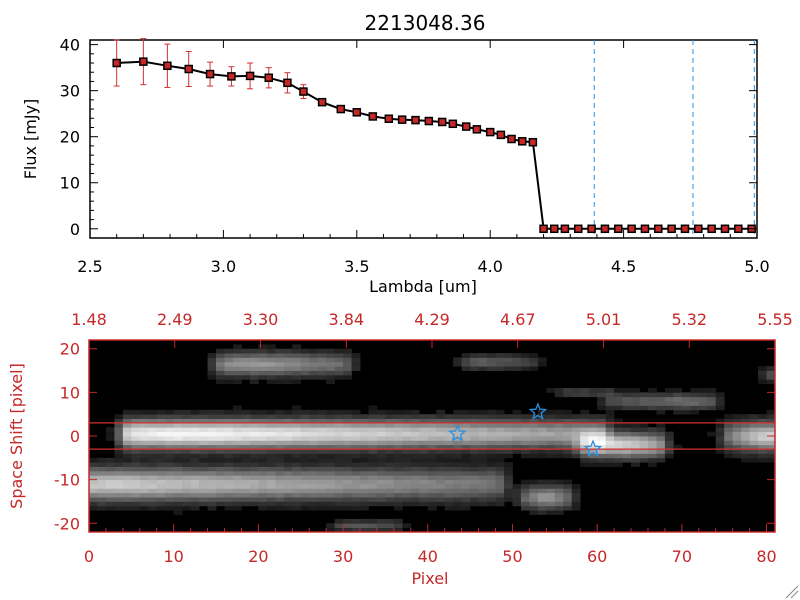 Image resolution: width=800 pixels, height=600 pixels. What do you see at coordinates (792, 592) in the screenshot?
I see `resize-grip-icon` at bounding box center [792, 592].